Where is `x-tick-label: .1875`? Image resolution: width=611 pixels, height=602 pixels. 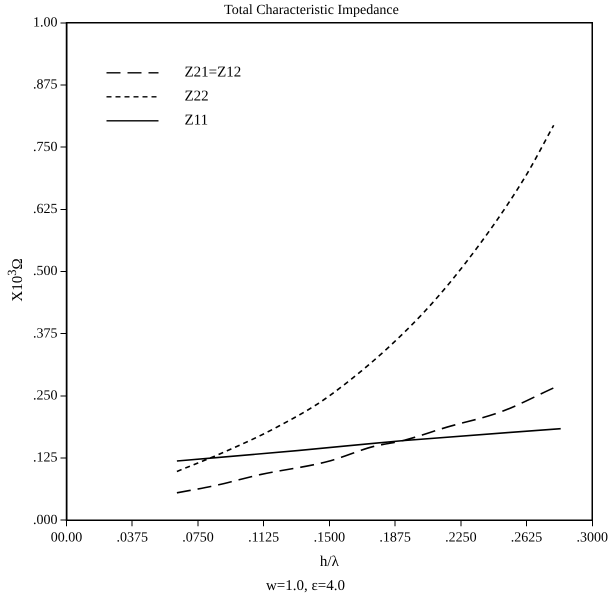 x-tick-label: .1875 is located at coordinates (395, 538).